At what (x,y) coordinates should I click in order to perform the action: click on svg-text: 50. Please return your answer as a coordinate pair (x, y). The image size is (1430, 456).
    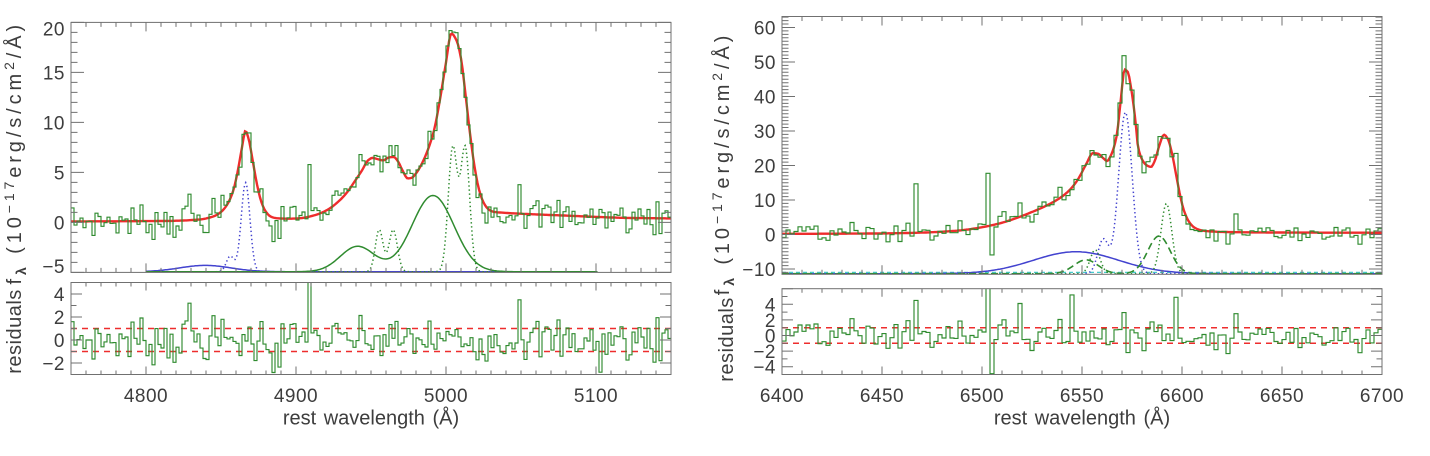
    Looking at the image, I should click on (765, 63).